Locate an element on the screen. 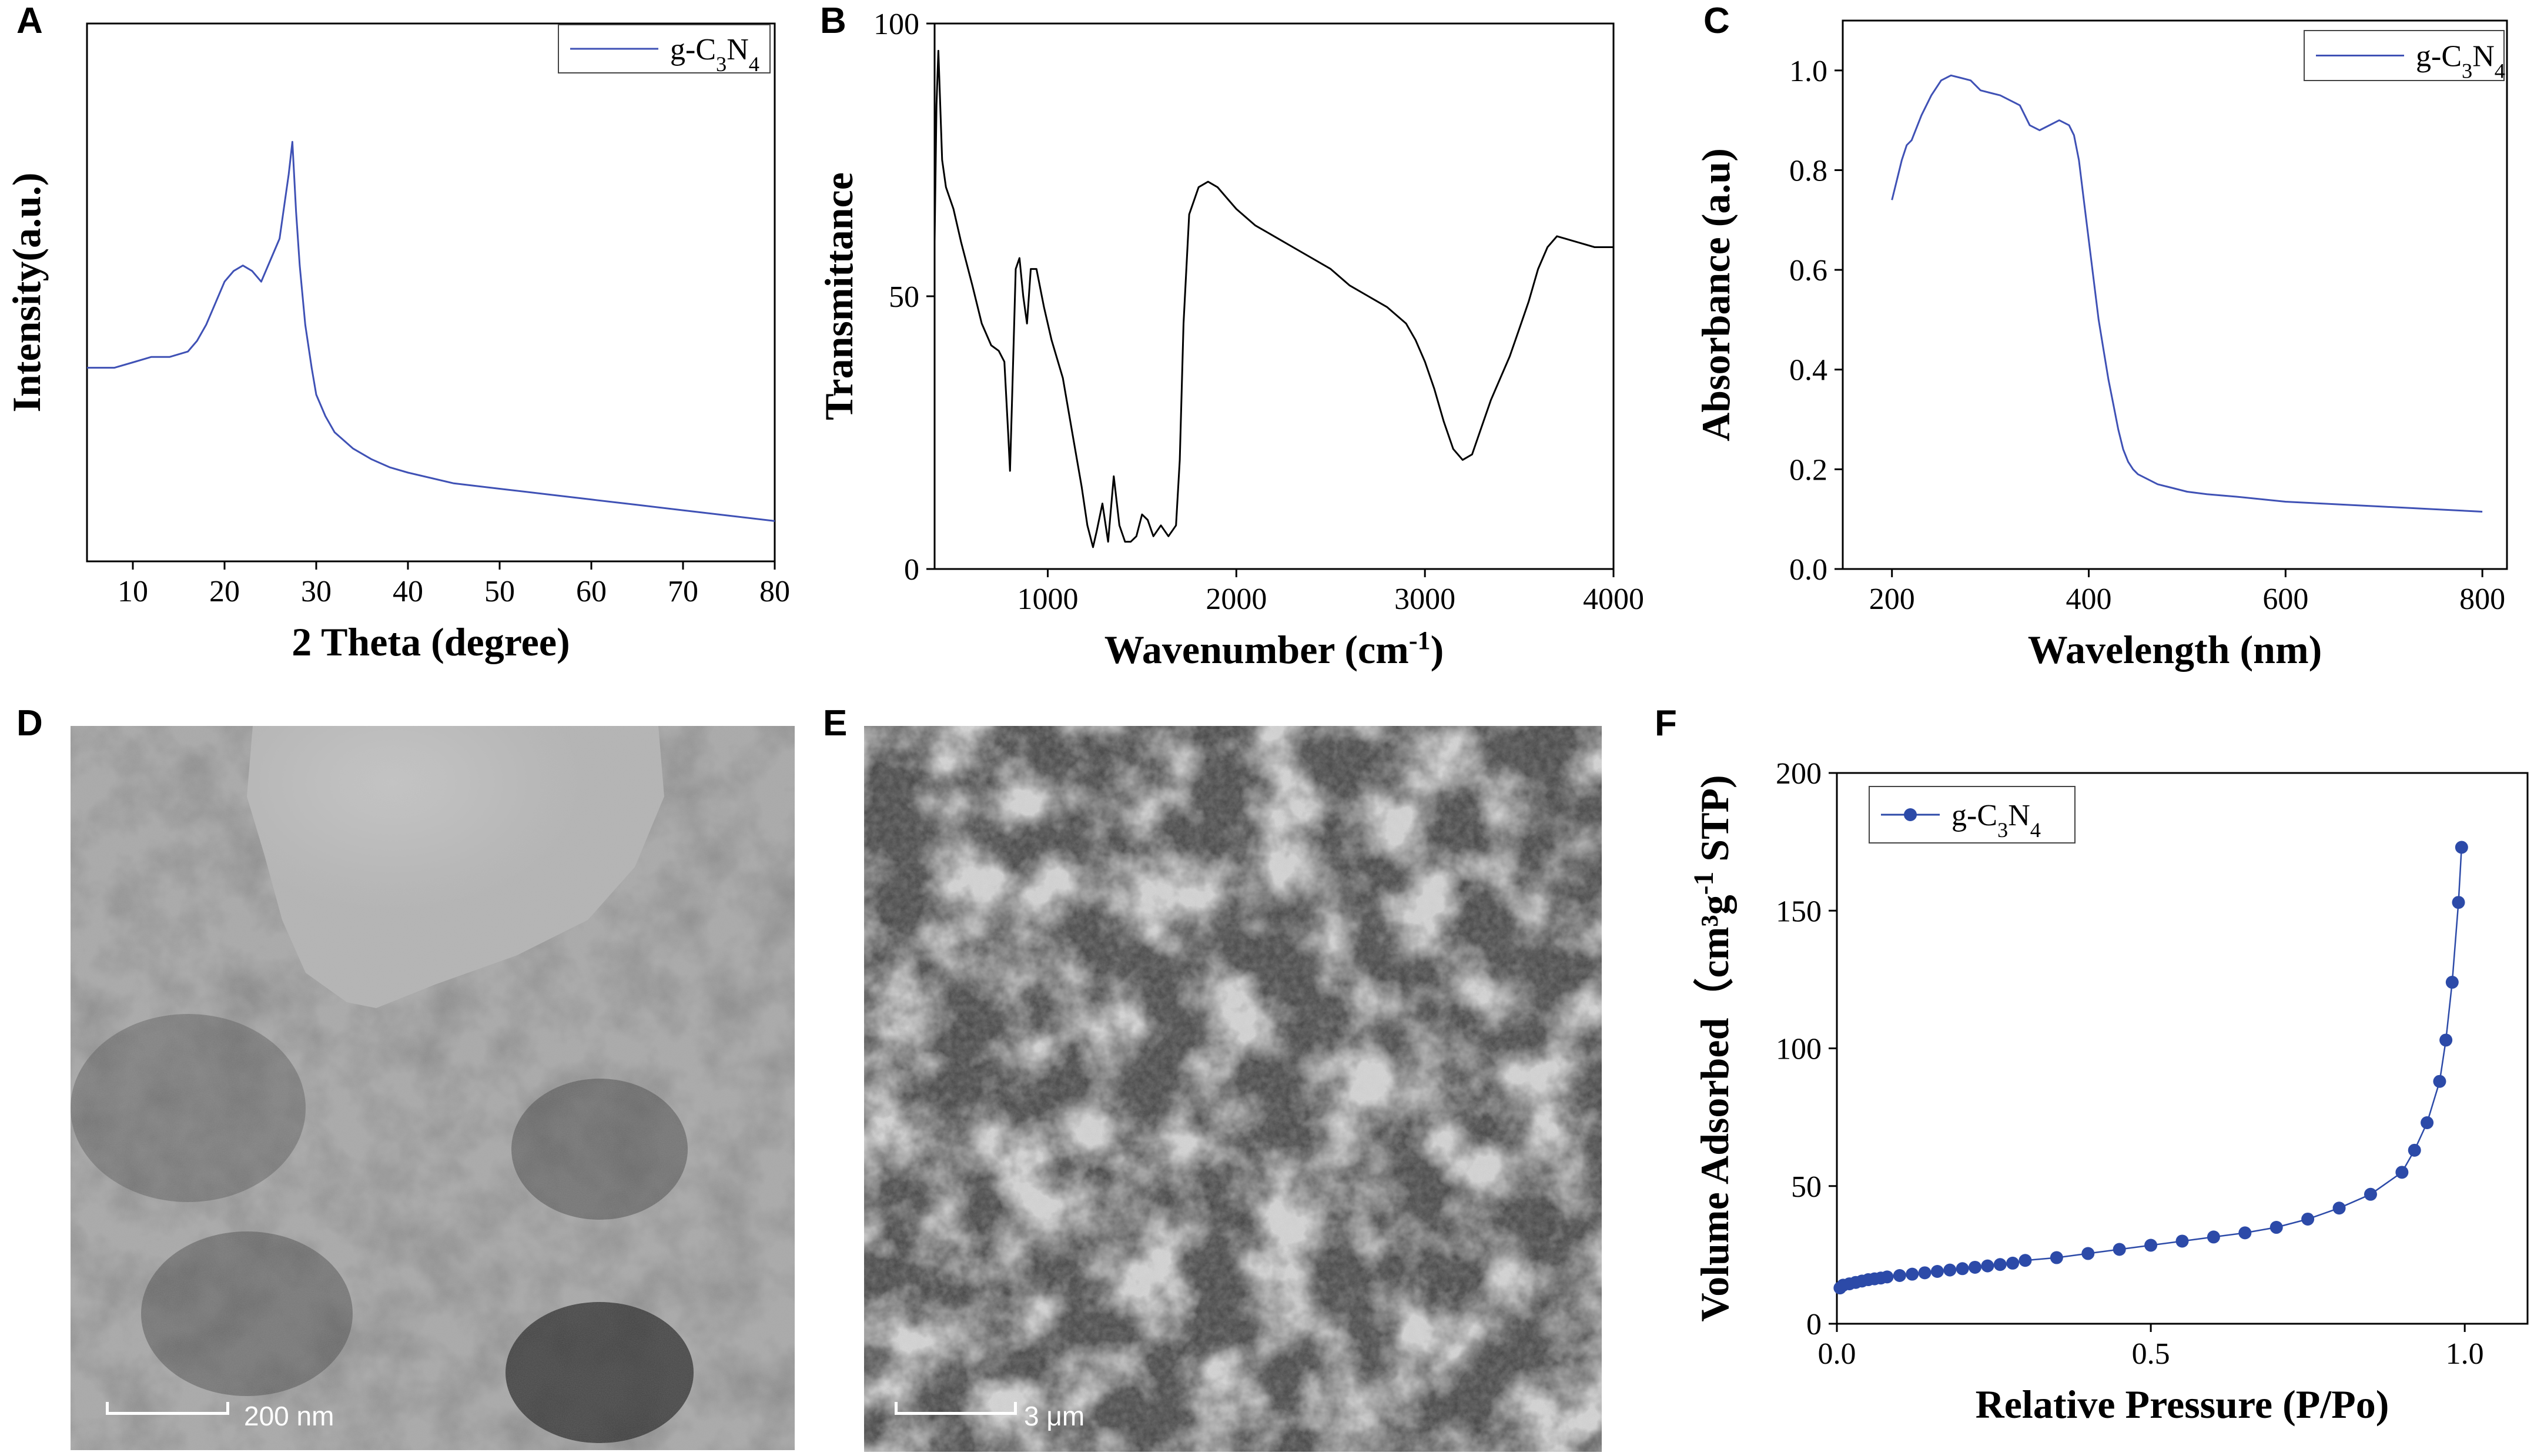 This screenshot has height=1456, width=2534. x-tick-label: 200 is located at coordinates (1892, 599).